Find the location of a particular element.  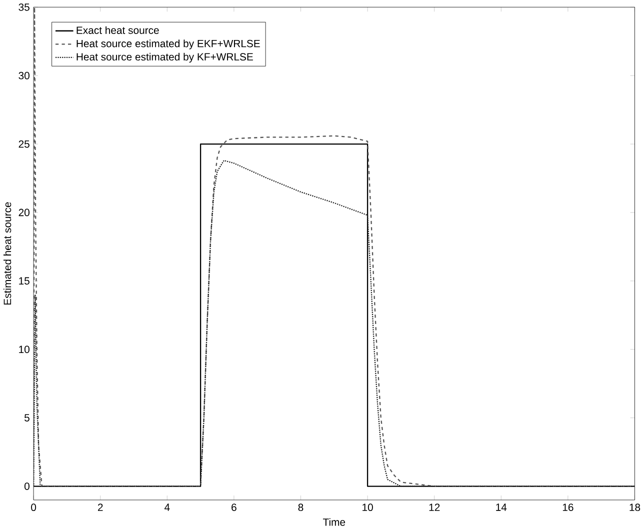

y-tick-label: 30 is located at coordinates (24, 76).